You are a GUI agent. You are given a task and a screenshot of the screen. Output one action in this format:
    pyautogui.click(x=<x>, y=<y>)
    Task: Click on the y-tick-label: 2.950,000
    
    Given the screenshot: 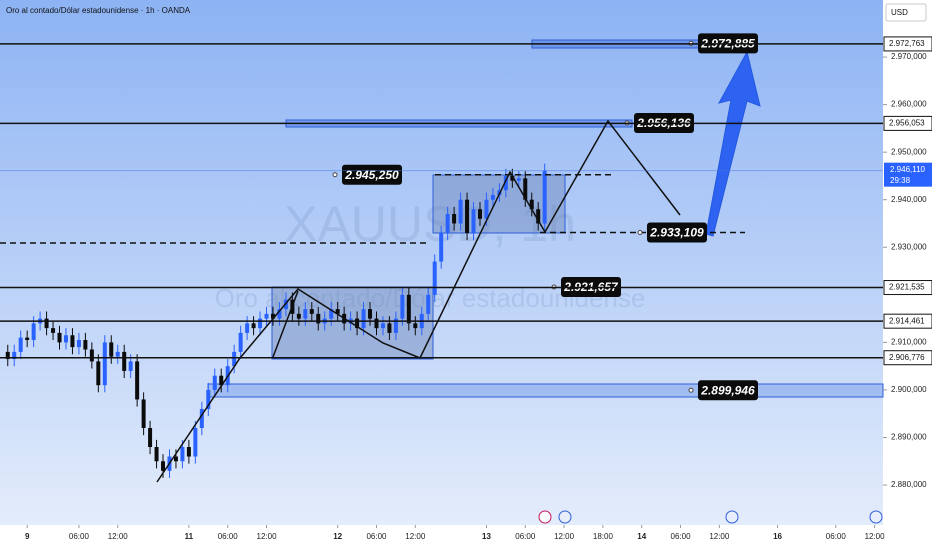 What is the action you would take?
    pyautogui.click(x=909, y=151)
    